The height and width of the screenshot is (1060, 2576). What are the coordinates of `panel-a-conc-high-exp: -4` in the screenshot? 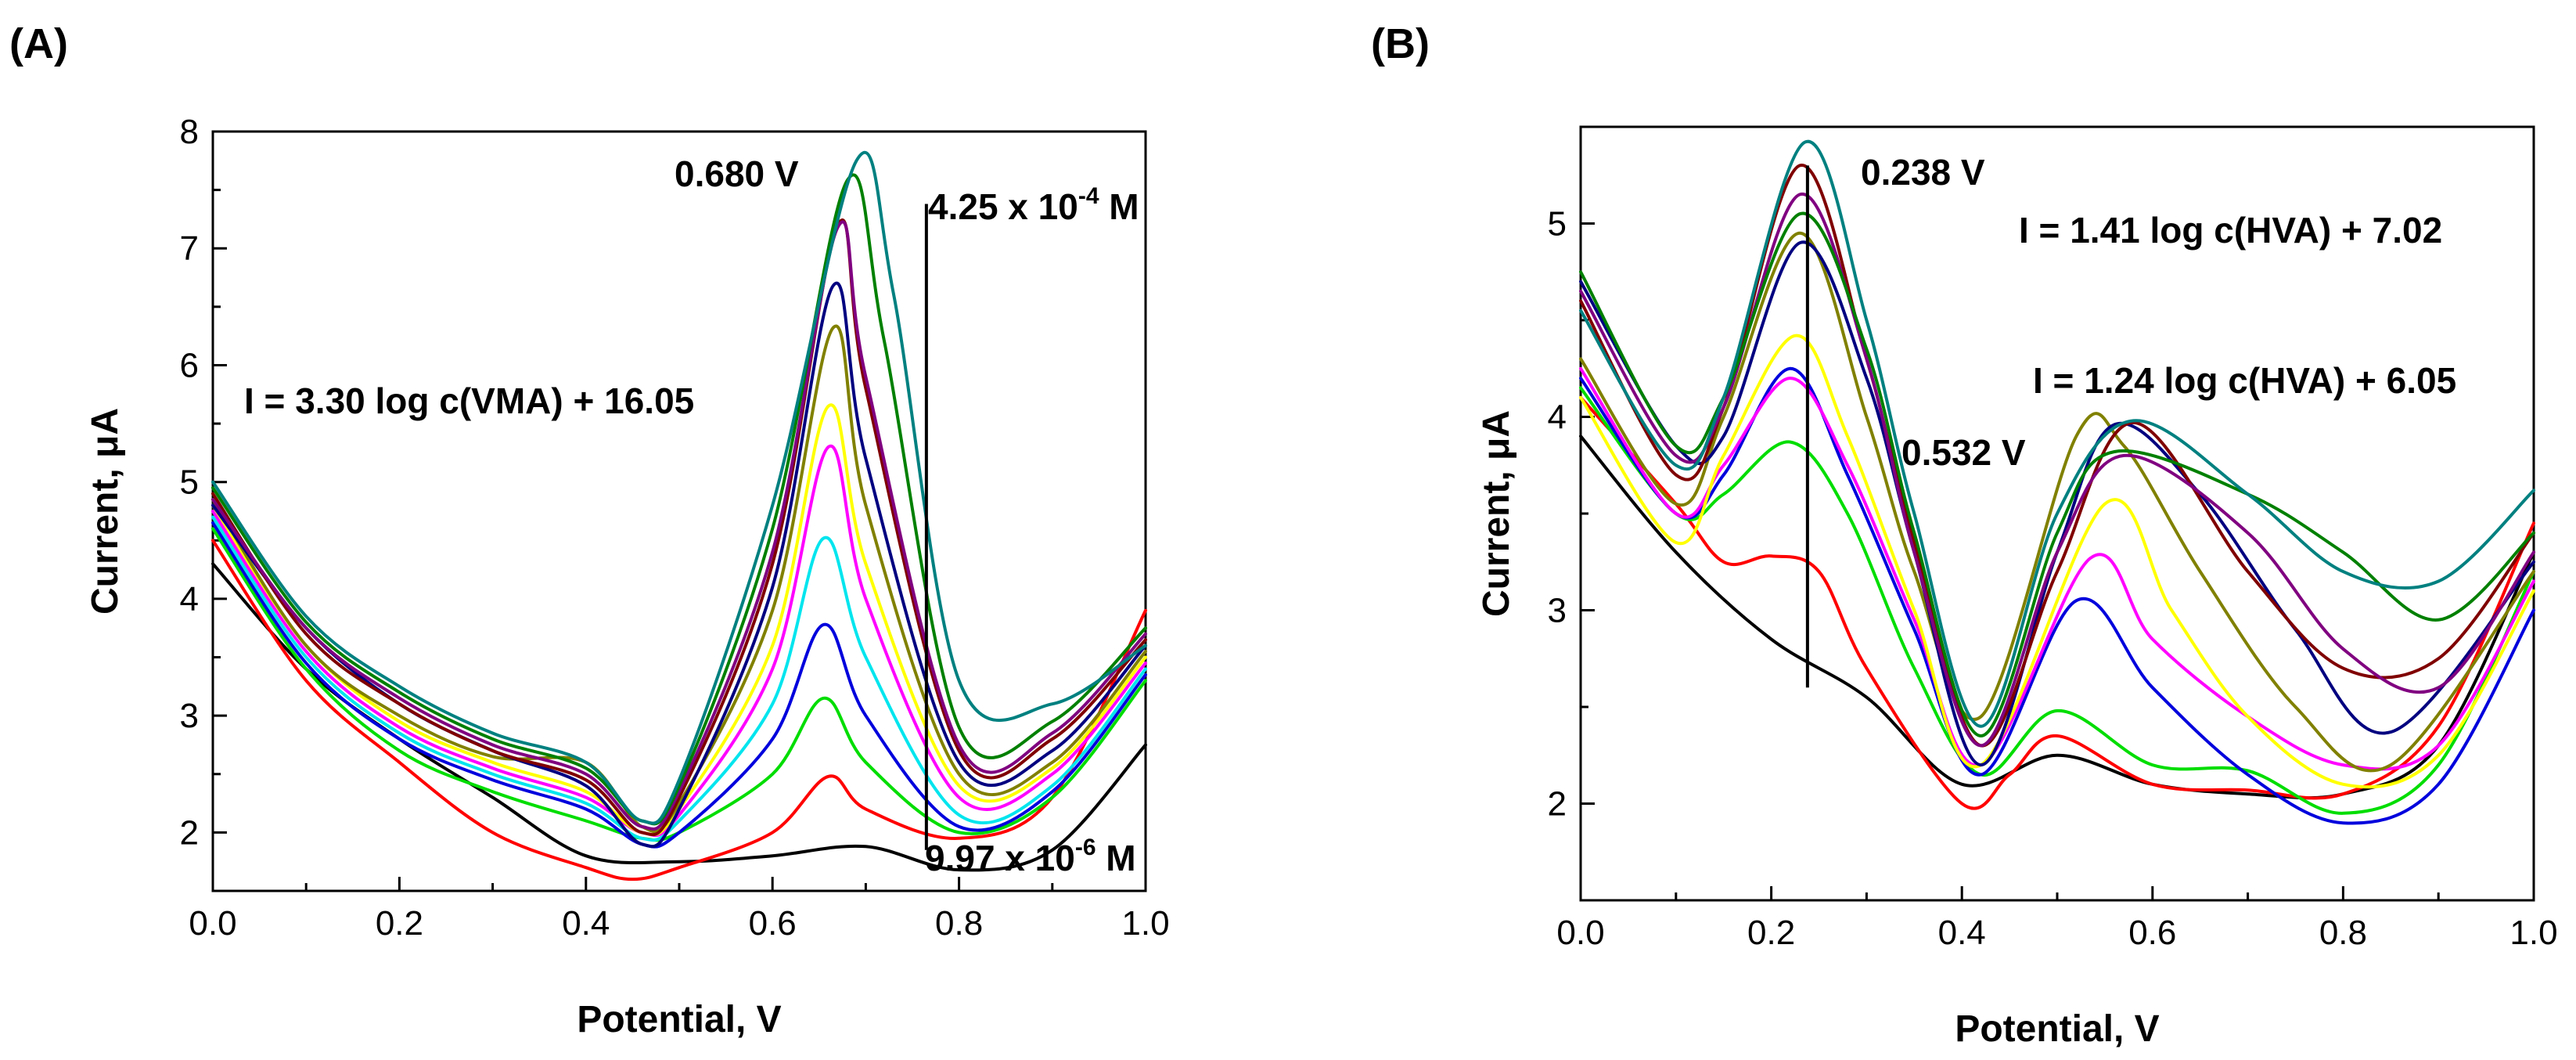 It's located at (1088, 196).